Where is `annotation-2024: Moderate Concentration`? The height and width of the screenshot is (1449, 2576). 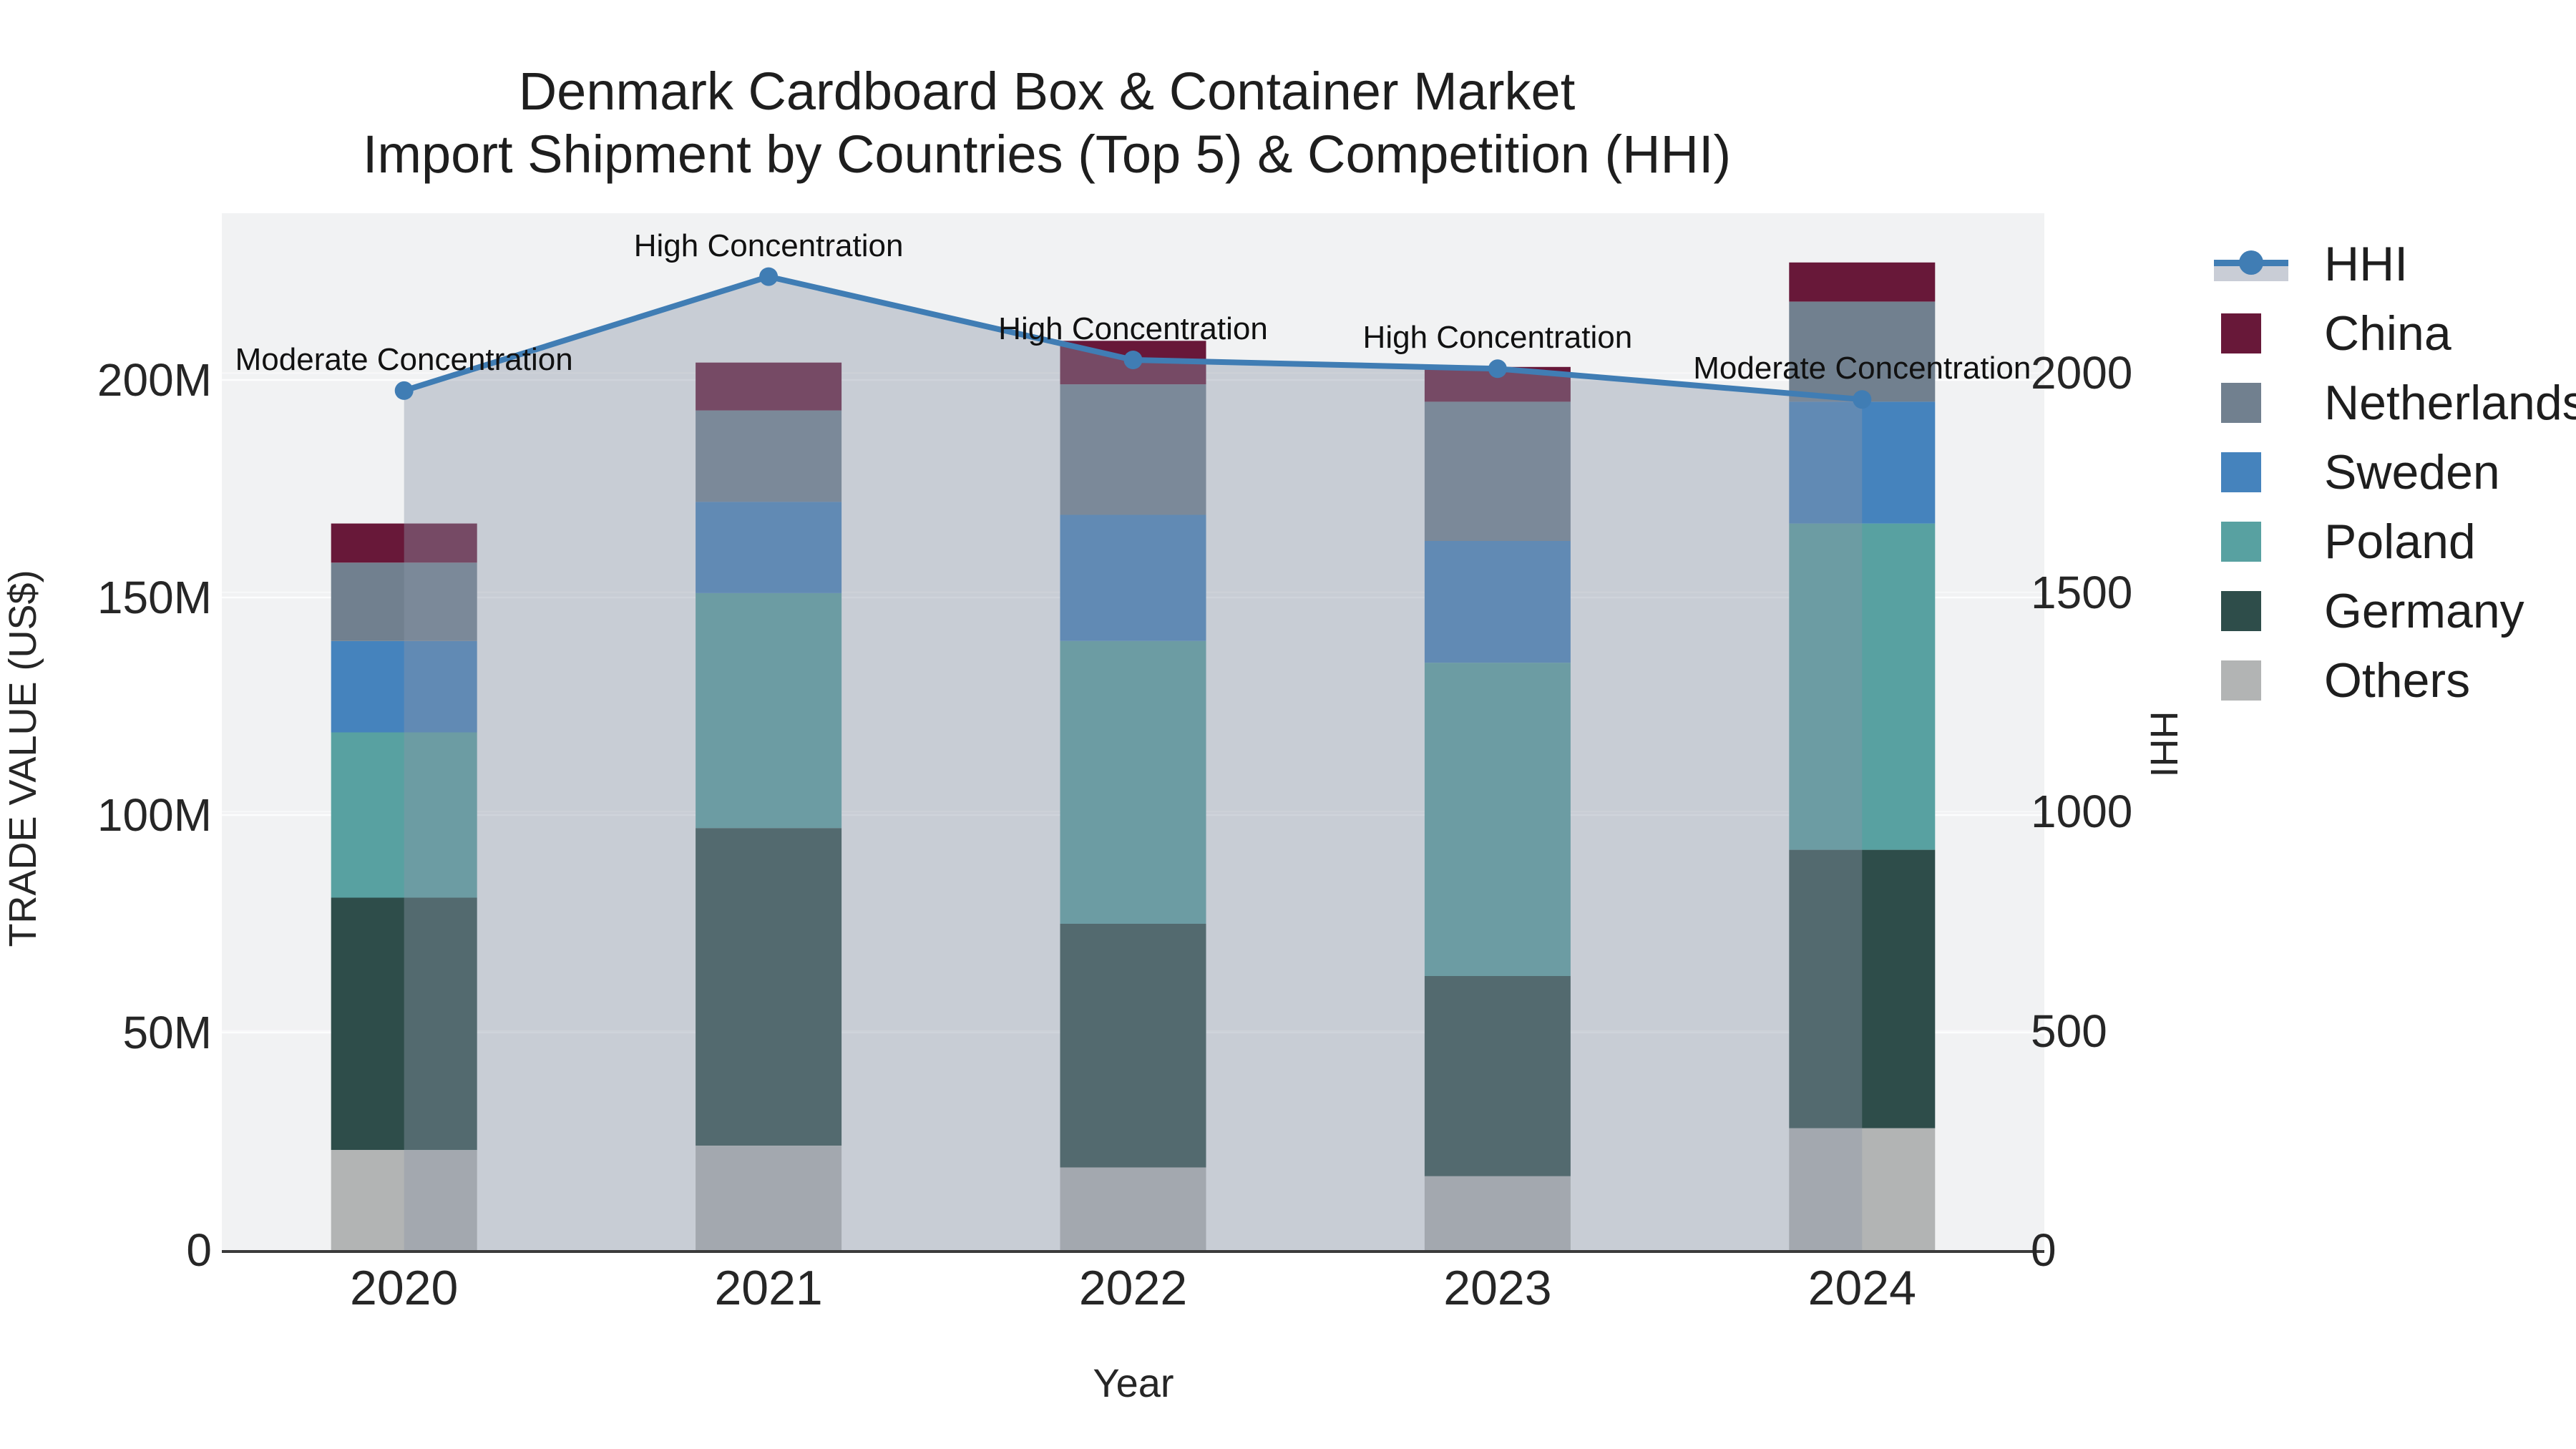 annotation-2024: Moderate Concentration is located at coordinates (1862, 368).